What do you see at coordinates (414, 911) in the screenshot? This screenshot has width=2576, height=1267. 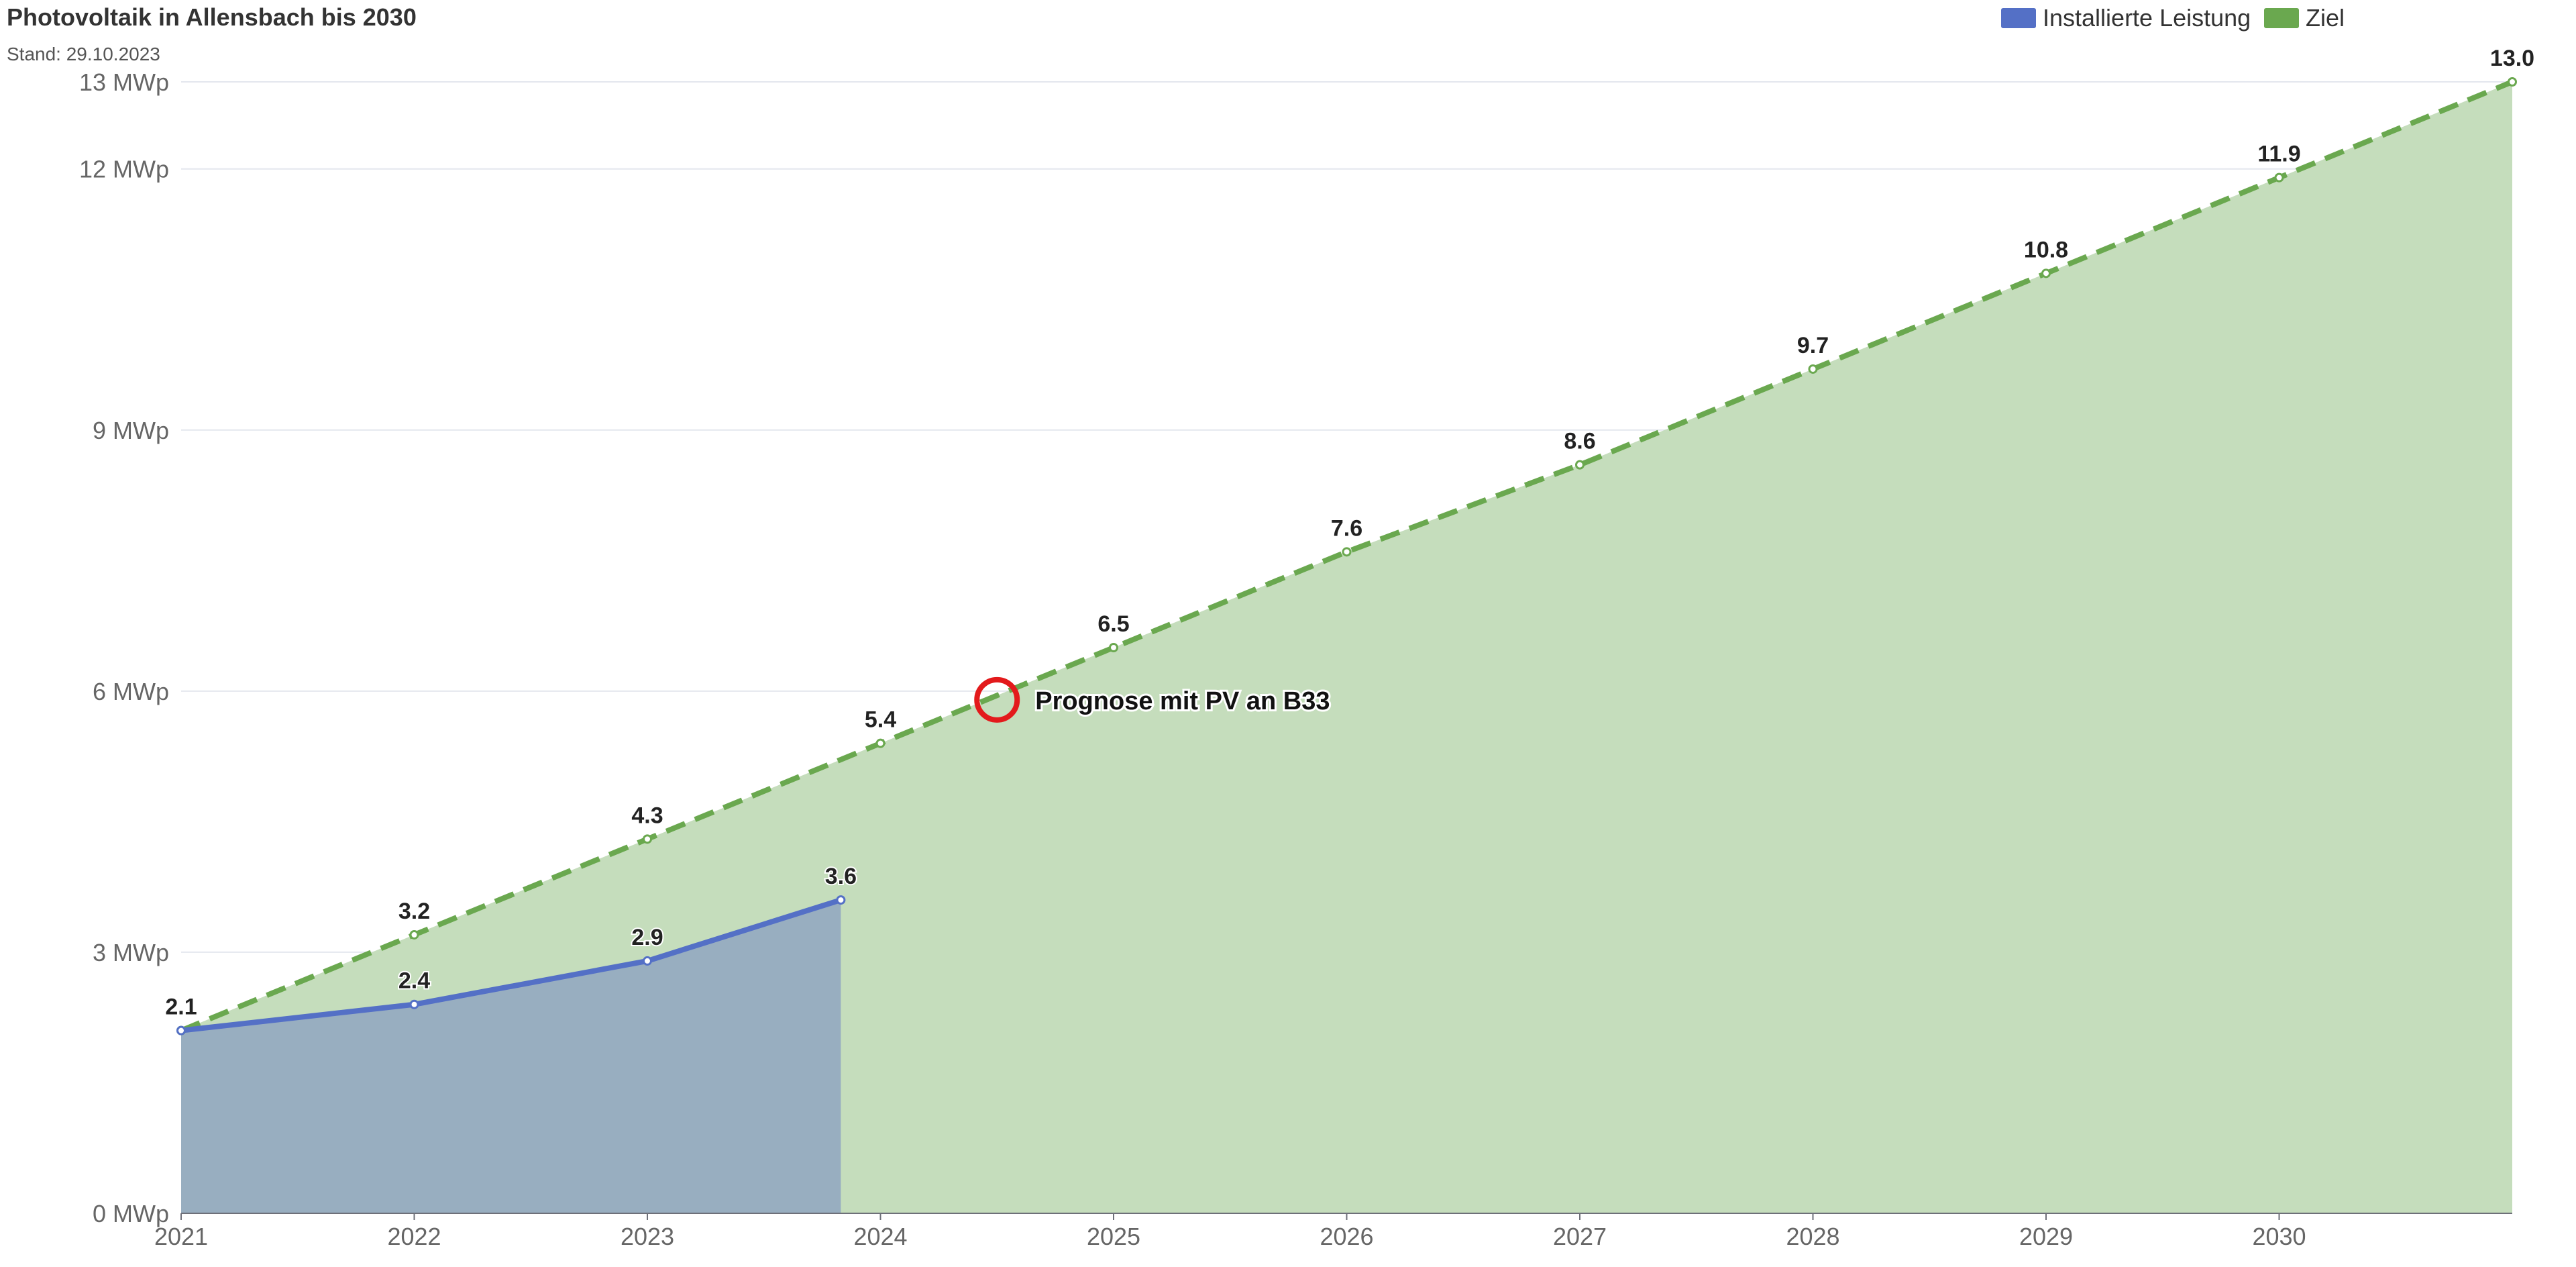 I see `data-label-ziel: 3.2` at bounding box center [414, 911].